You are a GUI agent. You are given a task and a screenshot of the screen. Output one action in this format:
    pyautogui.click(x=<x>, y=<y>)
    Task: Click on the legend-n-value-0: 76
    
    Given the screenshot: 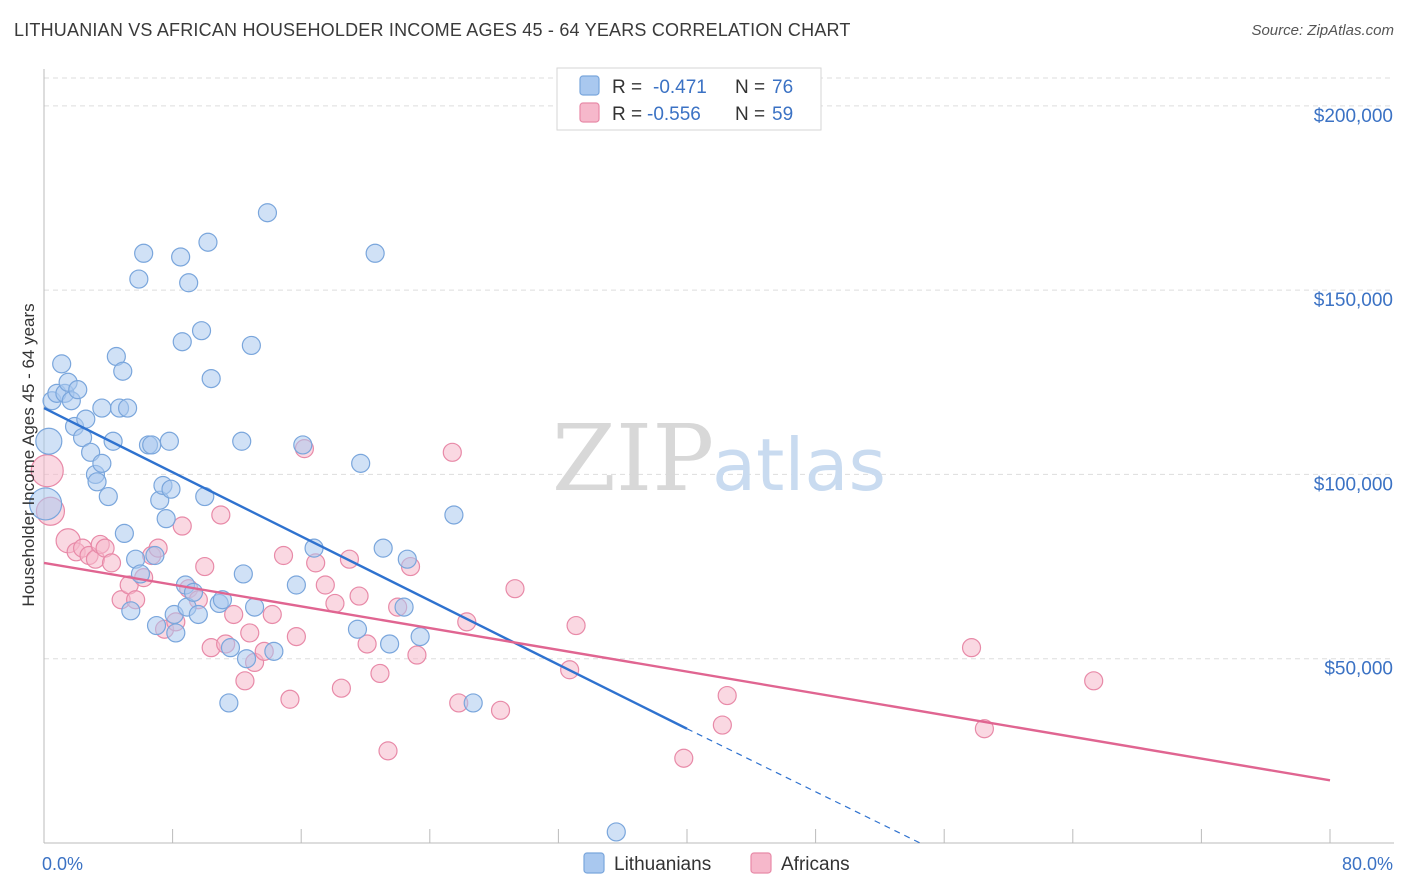 What is the action you would take?
    pyautogui.click(x=782, y=87)
    